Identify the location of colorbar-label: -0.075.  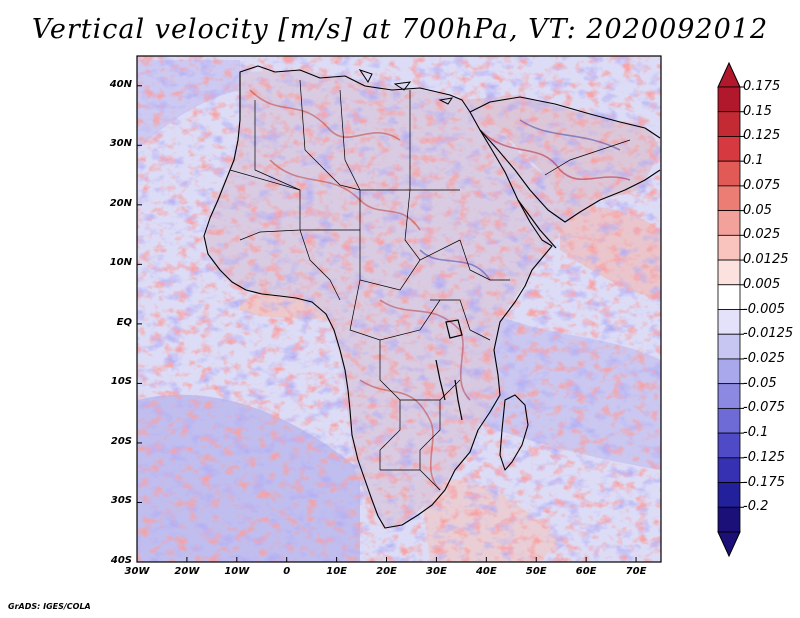
(764, 408).